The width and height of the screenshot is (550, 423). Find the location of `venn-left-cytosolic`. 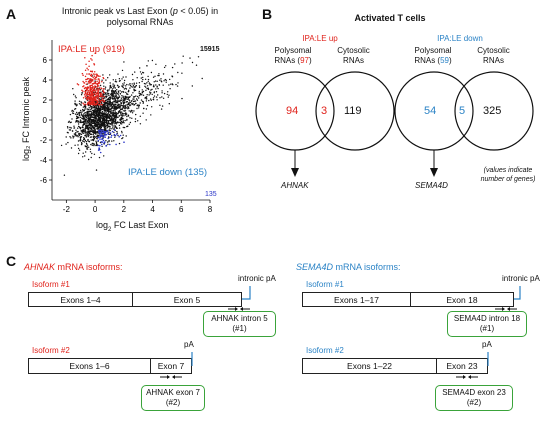

venn-left-cytosolic is located at coordinates (355, 111).